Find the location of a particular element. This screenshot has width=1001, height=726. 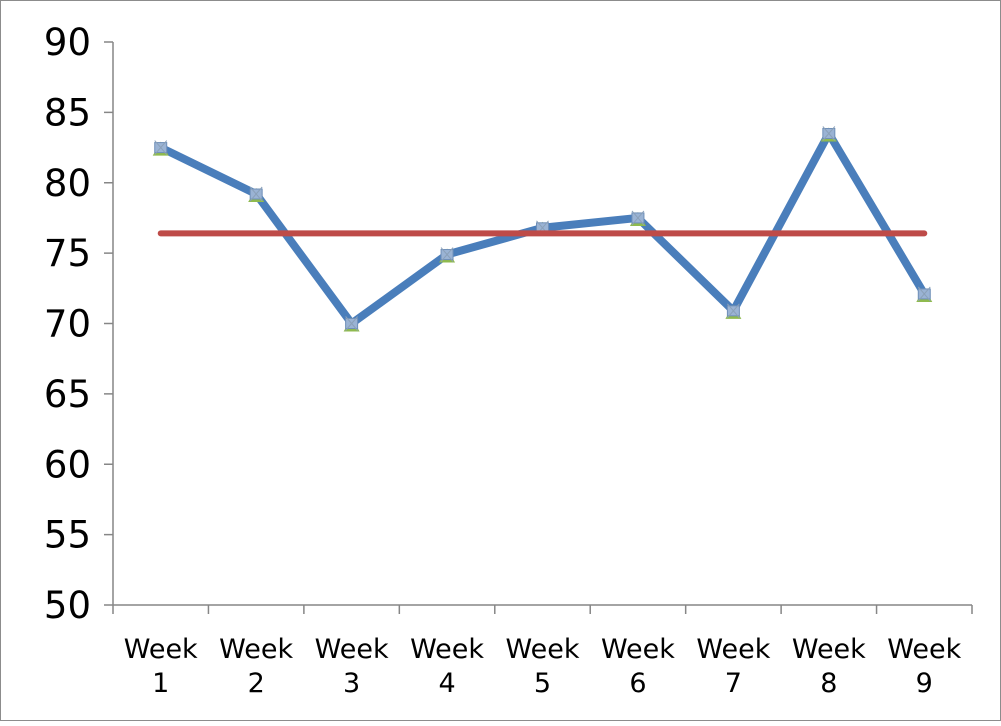

y-tick-label: 80 is located at coordinates (67, 183).